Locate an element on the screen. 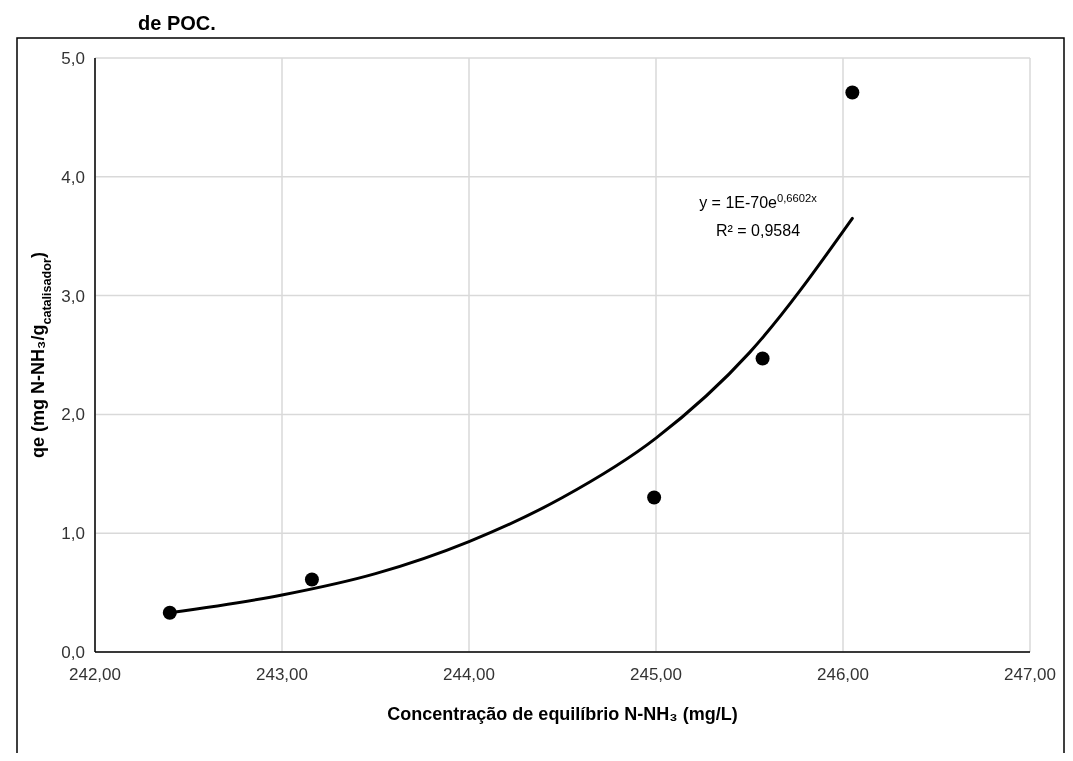 The image size is (1073, 761). x-tick-label: 245,00 is located at coordinates (656, 674).